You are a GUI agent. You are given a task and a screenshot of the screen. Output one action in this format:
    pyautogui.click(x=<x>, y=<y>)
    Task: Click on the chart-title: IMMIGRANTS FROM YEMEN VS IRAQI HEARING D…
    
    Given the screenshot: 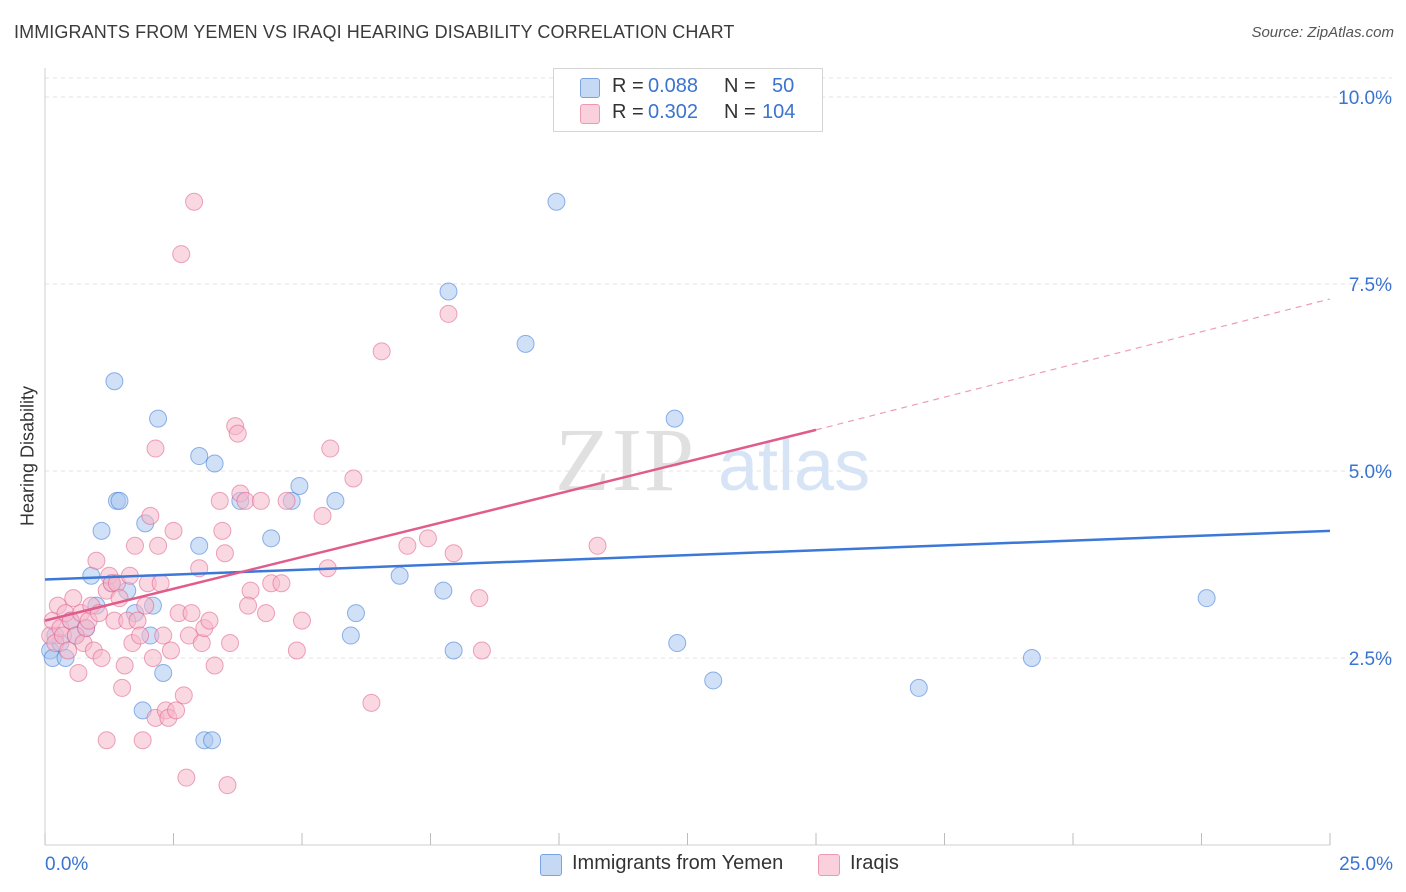 What is the action you would take?
    pyautogui.click(x=374, y=32)
    